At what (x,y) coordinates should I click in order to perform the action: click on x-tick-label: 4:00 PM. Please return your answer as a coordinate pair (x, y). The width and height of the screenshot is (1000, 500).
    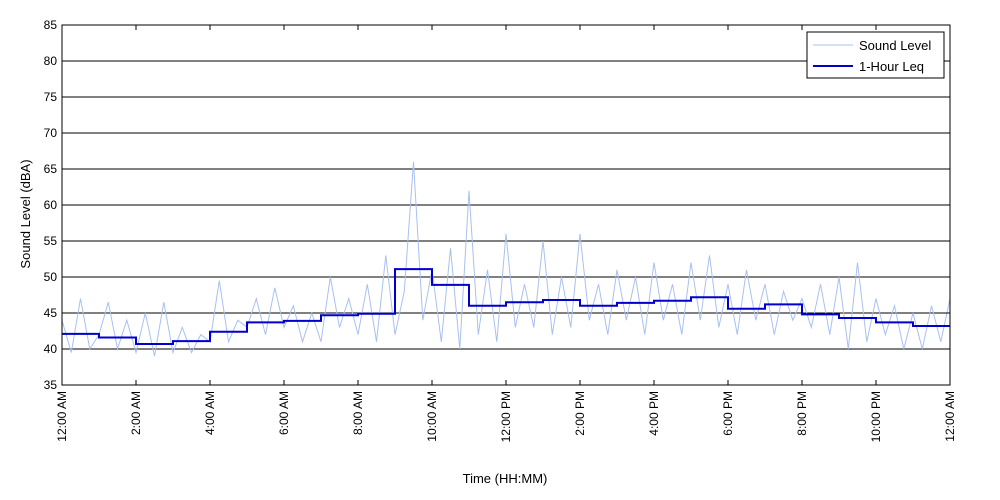
    Looking at the image, I should click on (654, 413).